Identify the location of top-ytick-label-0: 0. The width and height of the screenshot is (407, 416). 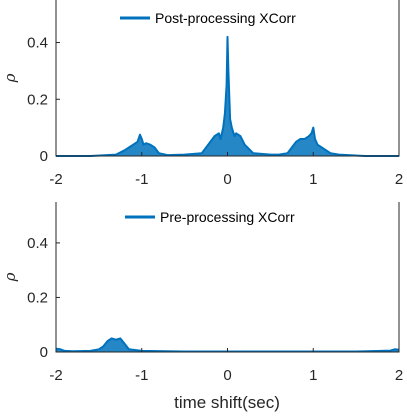
(44, 156).